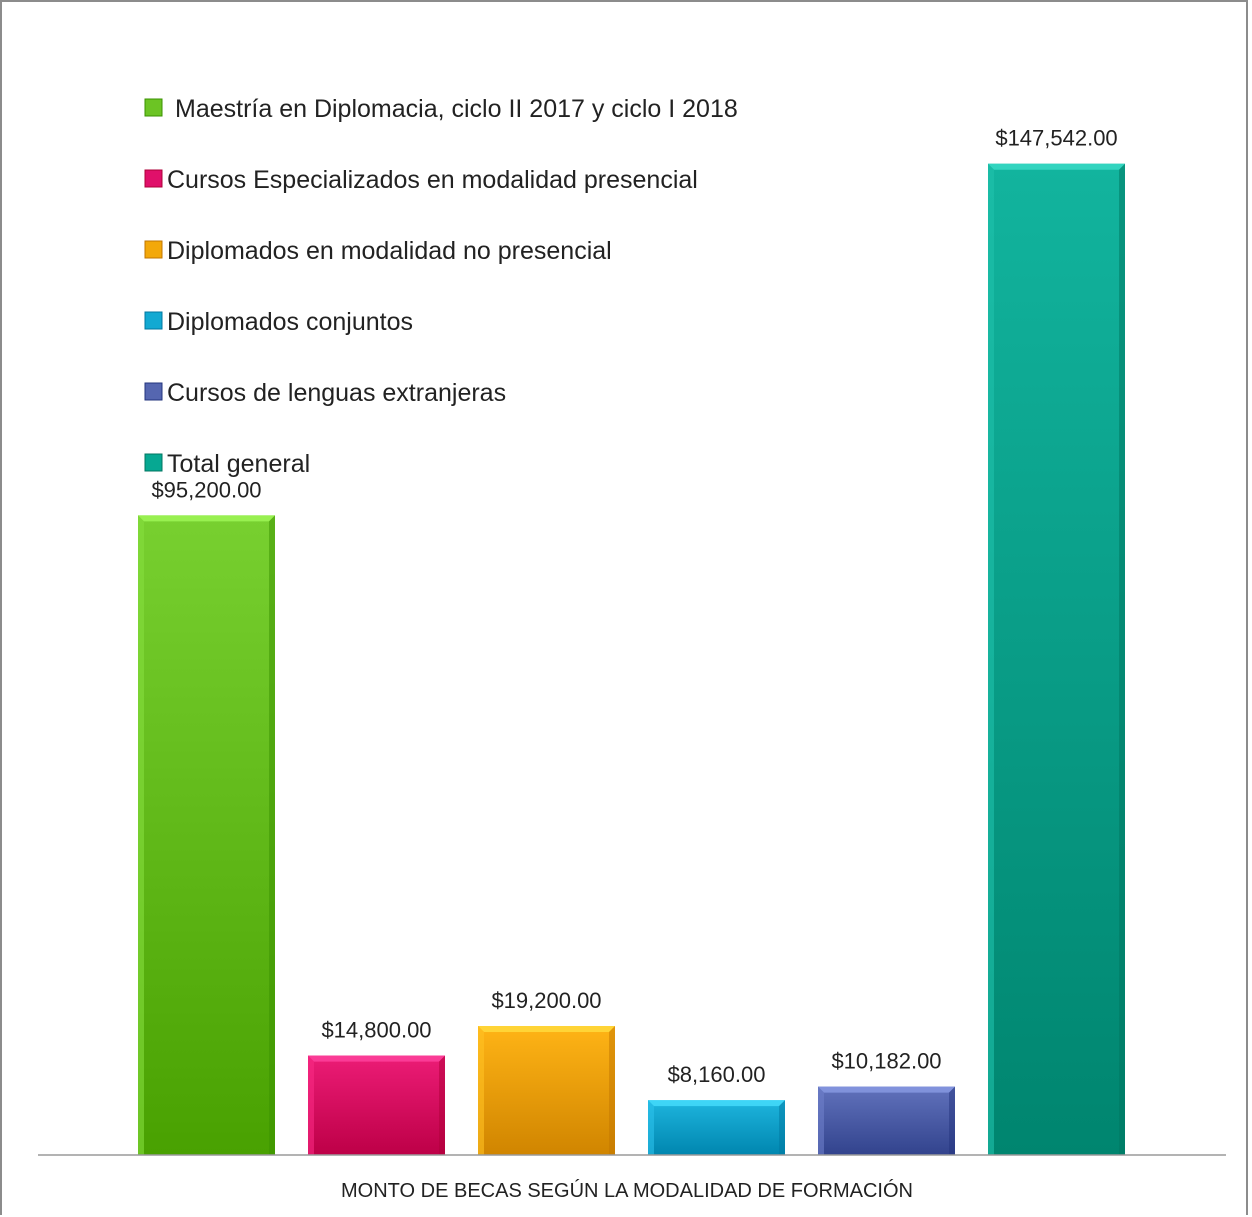 This screenshot has height=1217, width=1252. Describe the element at coordinates (206, 489) in the screenshot. I see `data-label: $95,200.00` at that location.